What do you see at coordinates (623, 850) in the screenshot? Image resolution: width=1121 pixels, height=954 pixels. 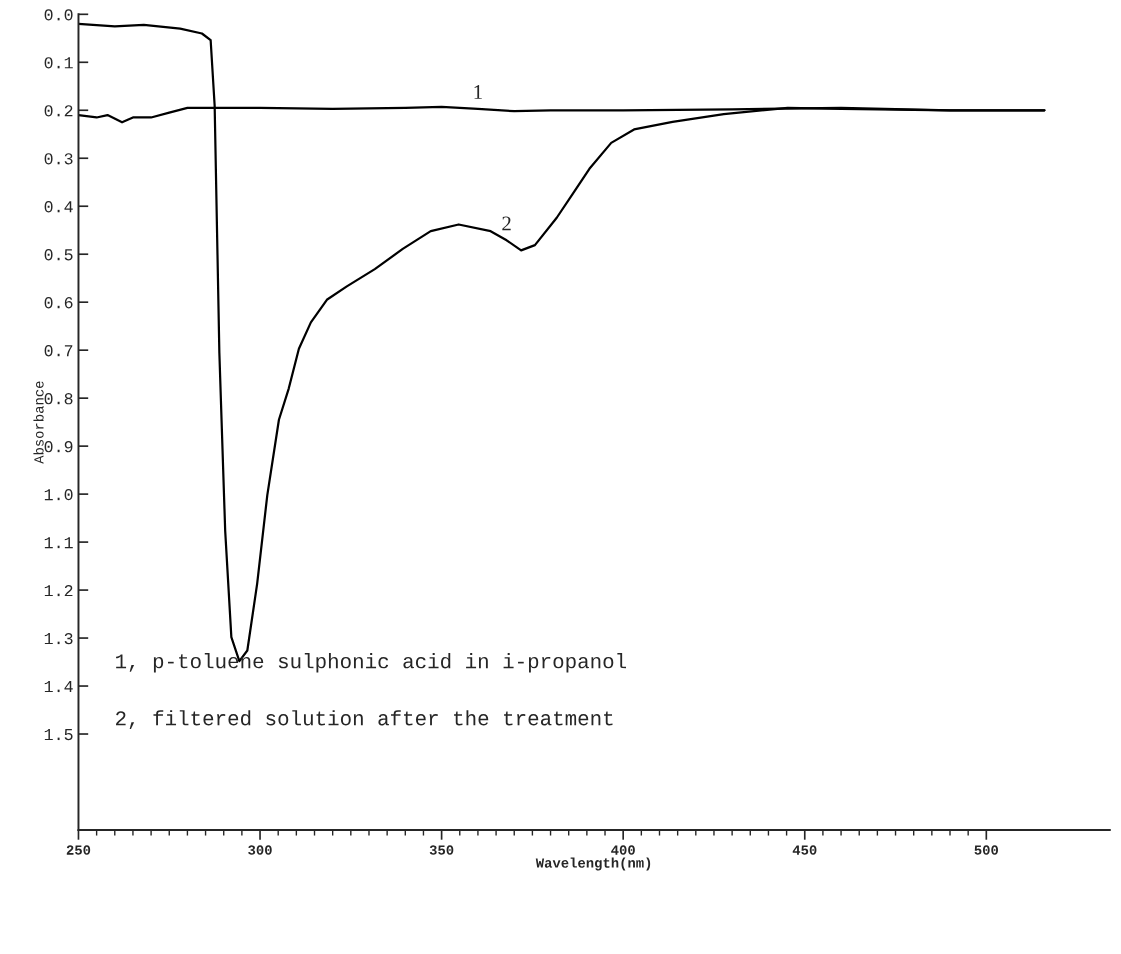 I see `x-tick-label: 400` at bounding box center [623, 850].